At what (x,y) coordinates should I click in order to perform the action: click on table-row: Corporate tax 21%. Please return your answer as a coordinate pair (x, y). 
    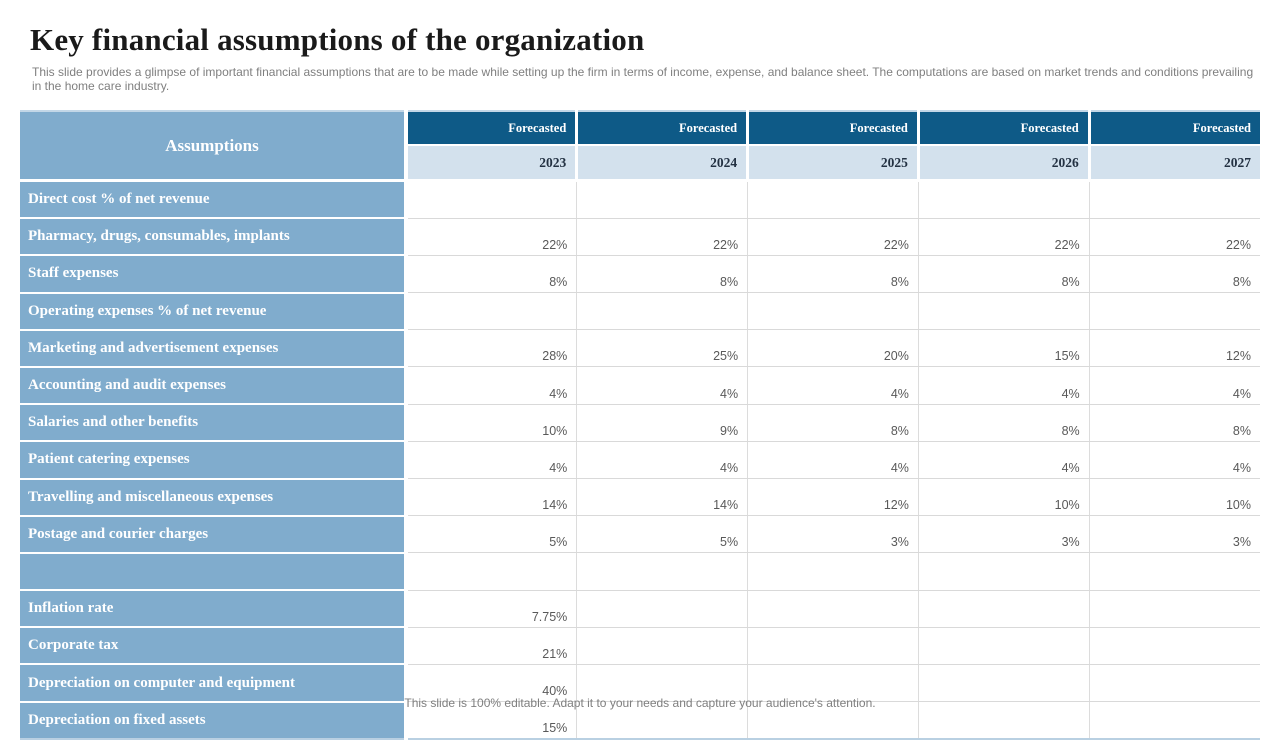
    Looking at the image, I should click on (640, 646).